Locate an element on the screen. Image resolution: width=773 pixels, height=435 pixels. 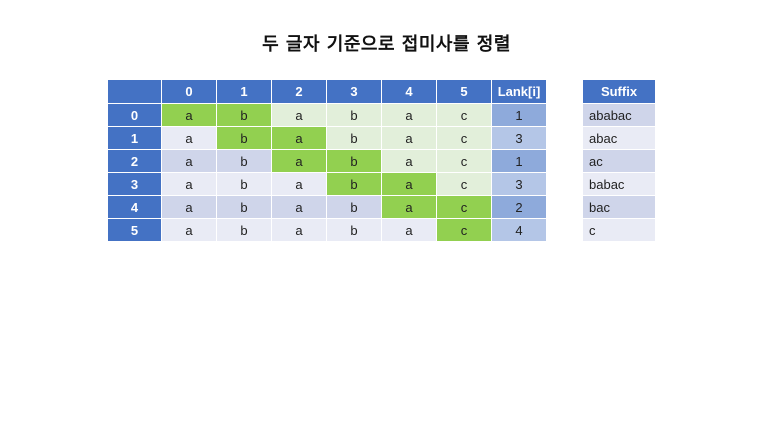
suffix-header: Suffix is located at coordinates (619, 91).